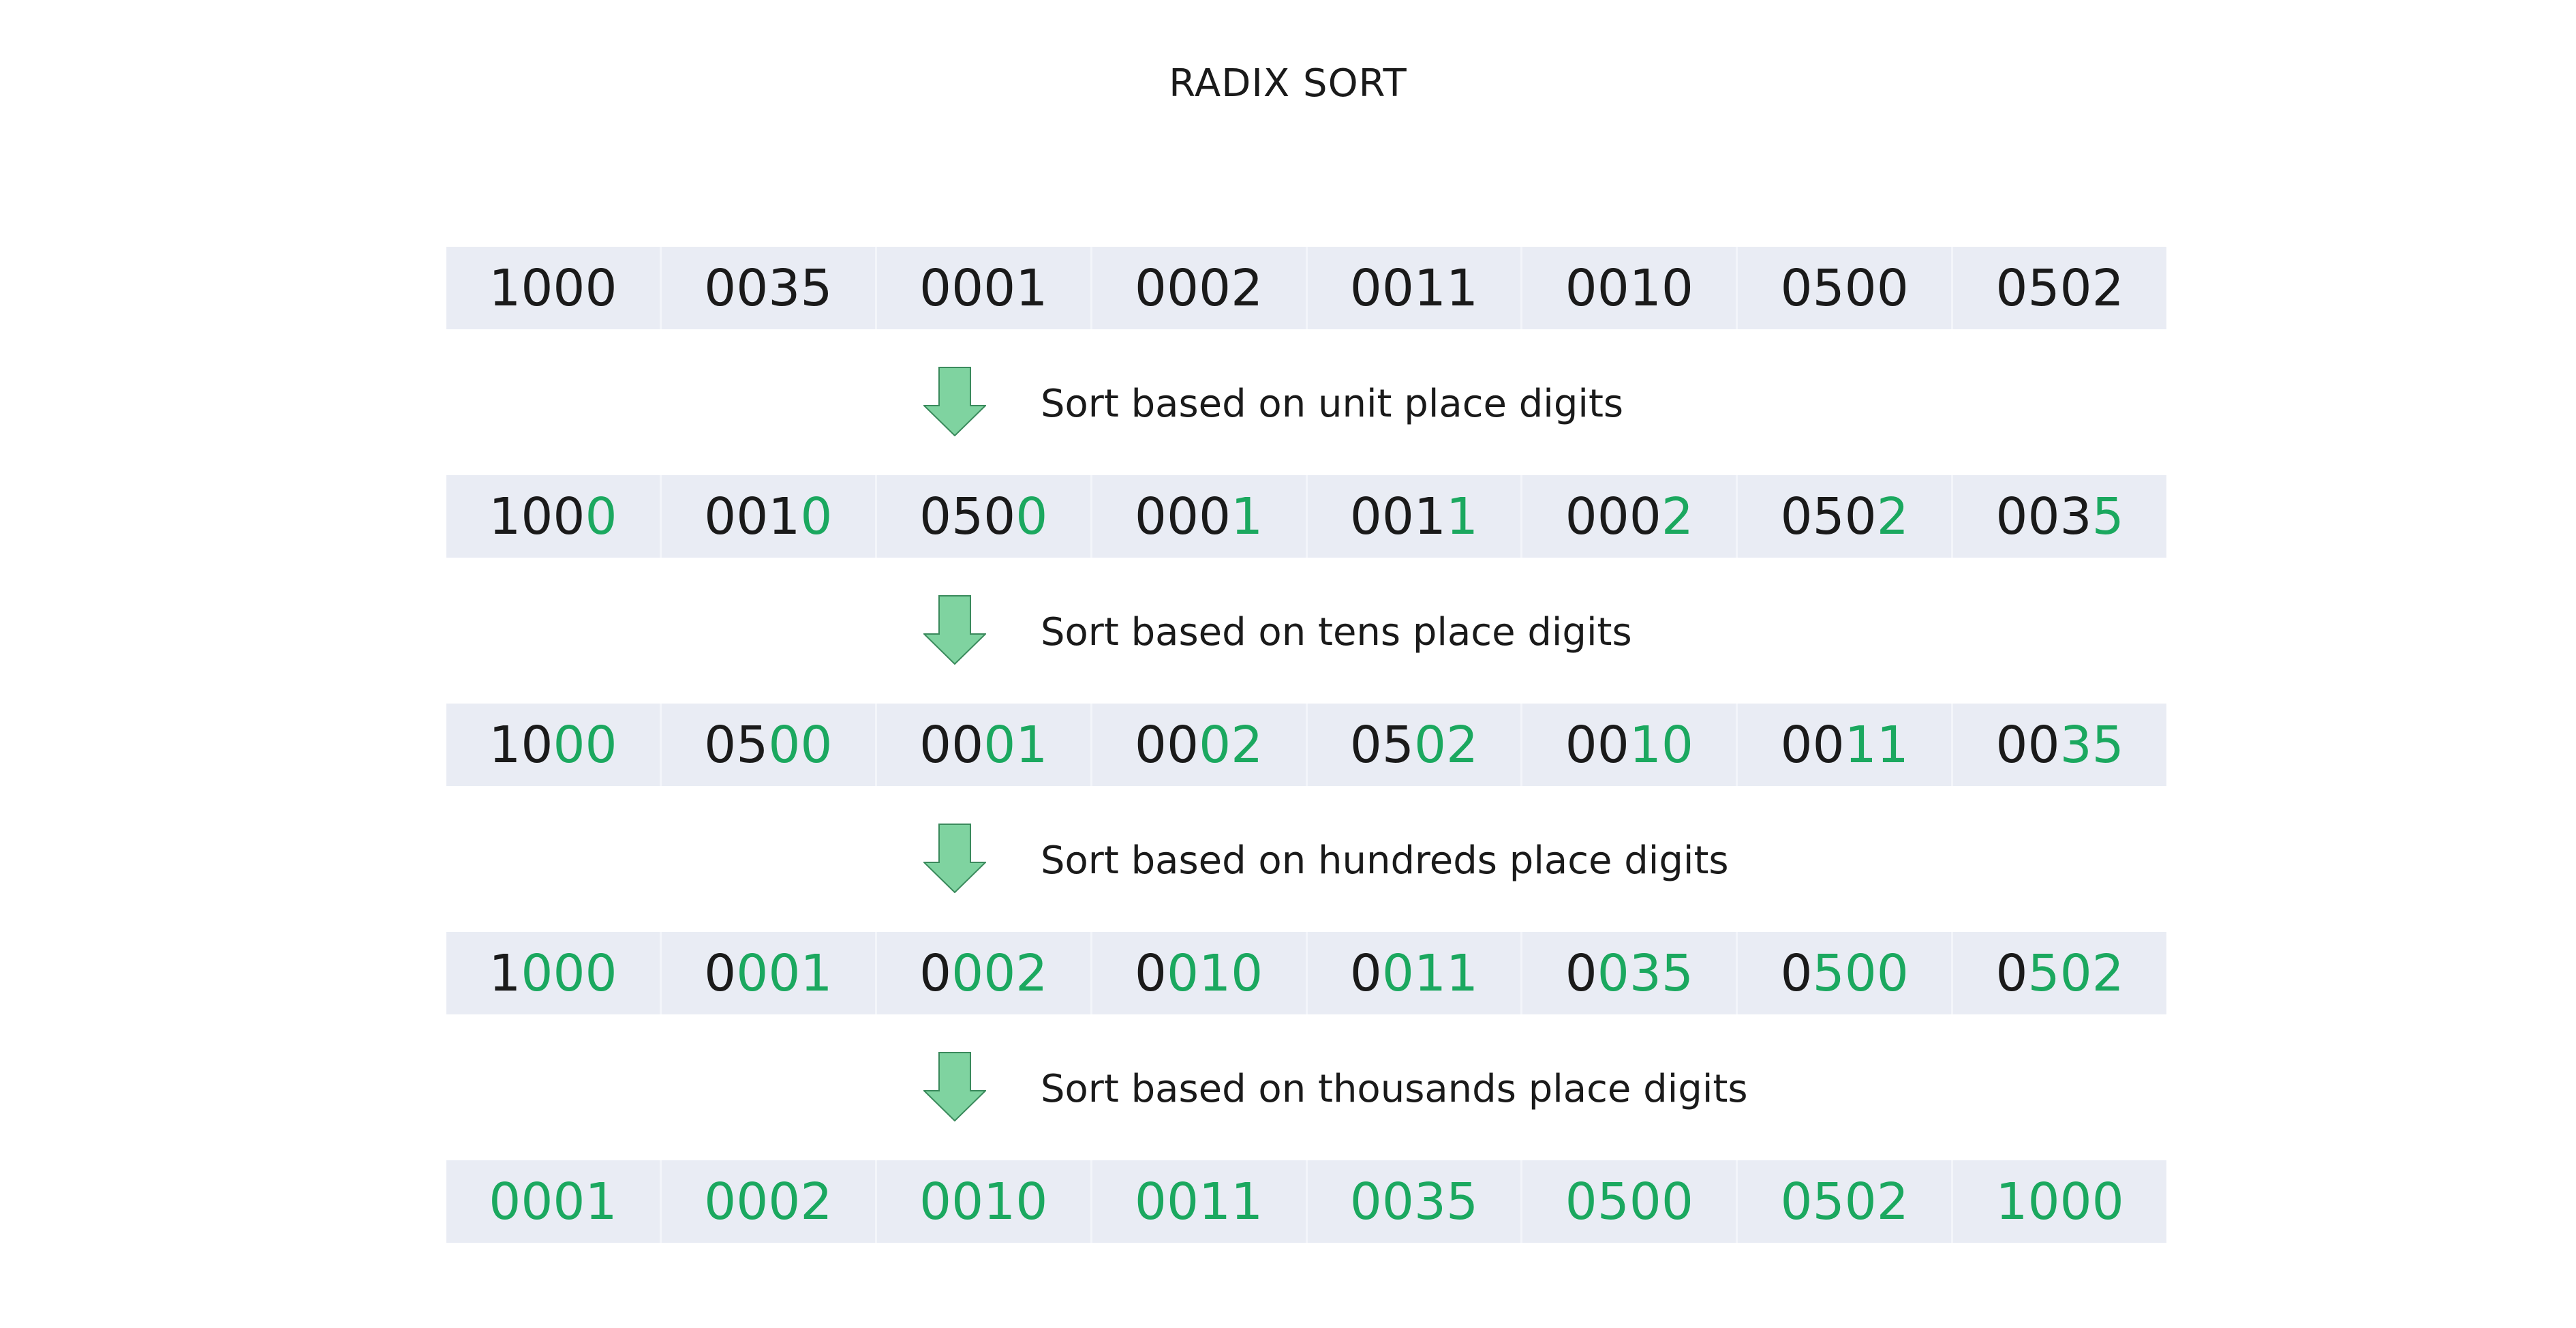 The image size is (2576, 1328). I want to click on sort-step-tens: Sort based on tens place digits, so click(1468, 632).